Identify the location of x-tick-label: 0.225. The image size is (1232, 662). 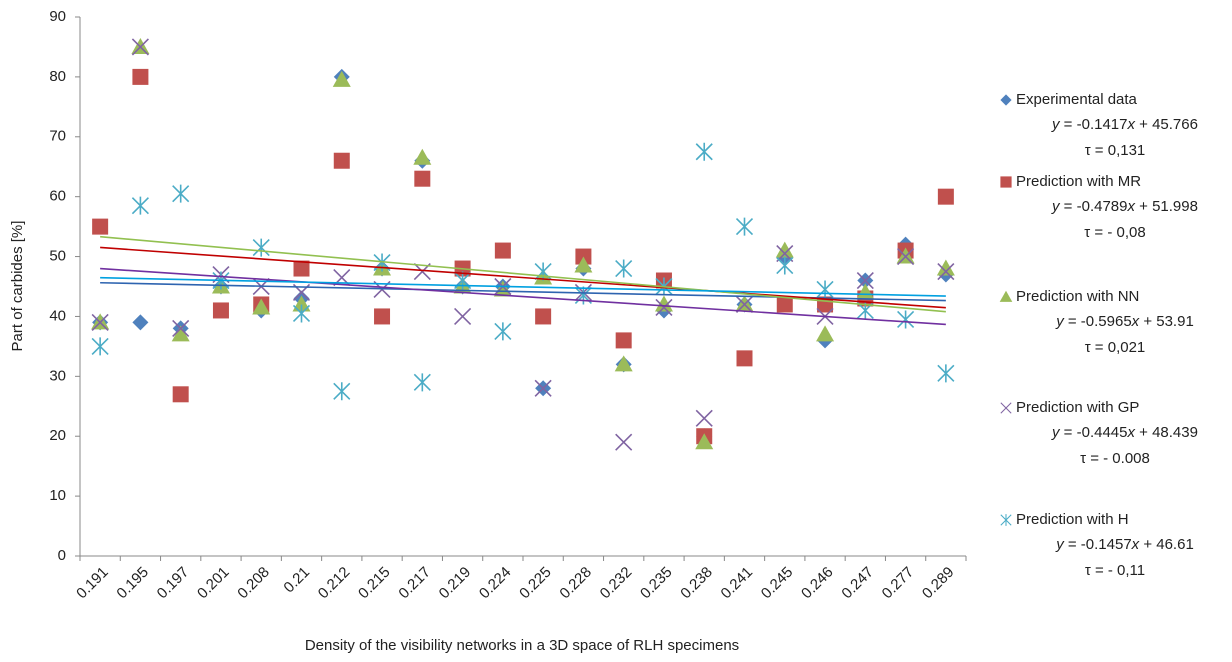
(535, 583).